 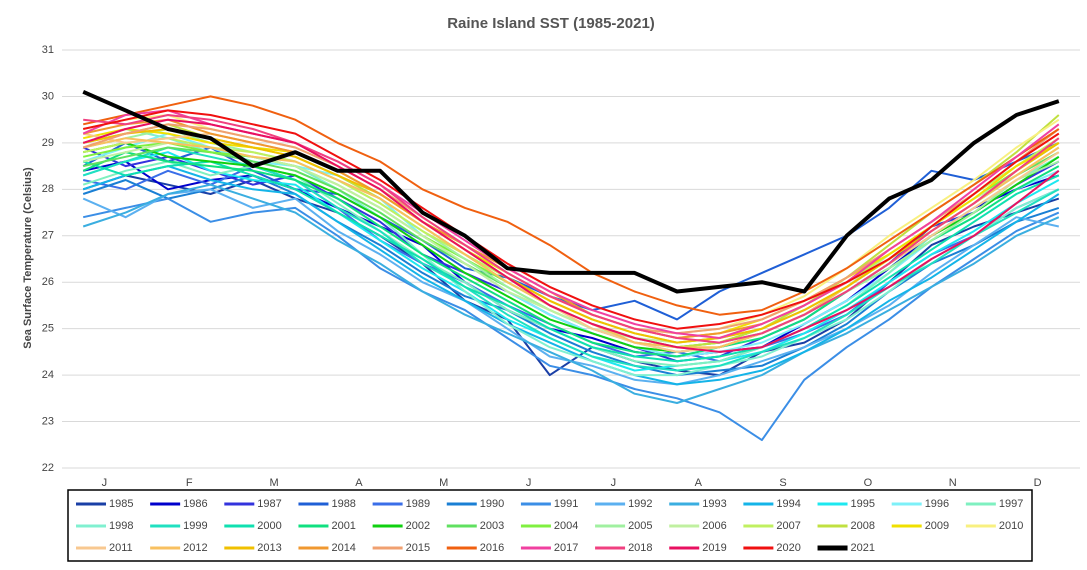 I want to click on legend-label: 2020, so click(x=788, y=548).